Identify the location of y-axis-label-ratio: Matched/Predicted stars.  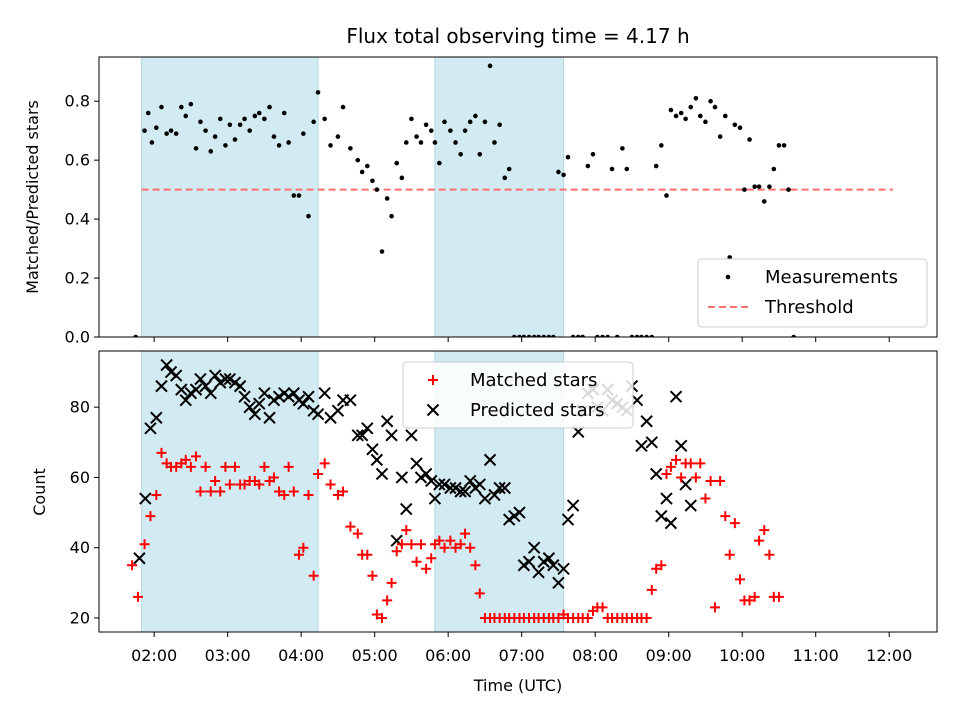
(32, 197).